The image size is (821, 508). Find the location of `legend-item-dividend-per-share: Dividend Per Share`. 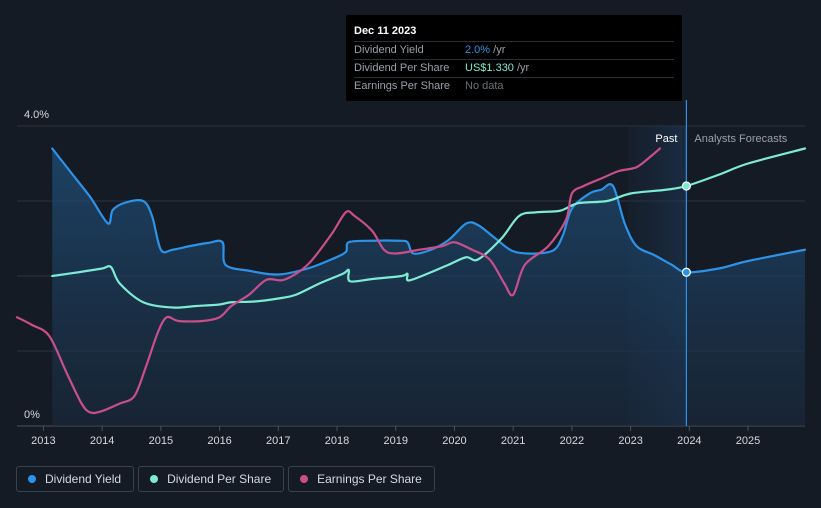

legend-item-dividend-per-share: Dividend Per Share is located at coordinates (211, 479).